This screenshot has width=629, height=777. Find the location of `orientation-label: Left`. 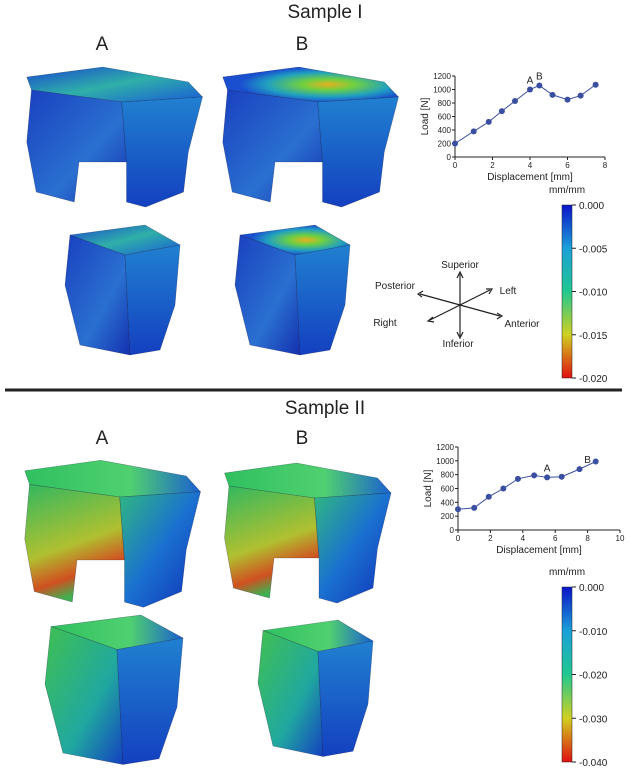

orientation-label: Left is located at coordinates (508, 291).